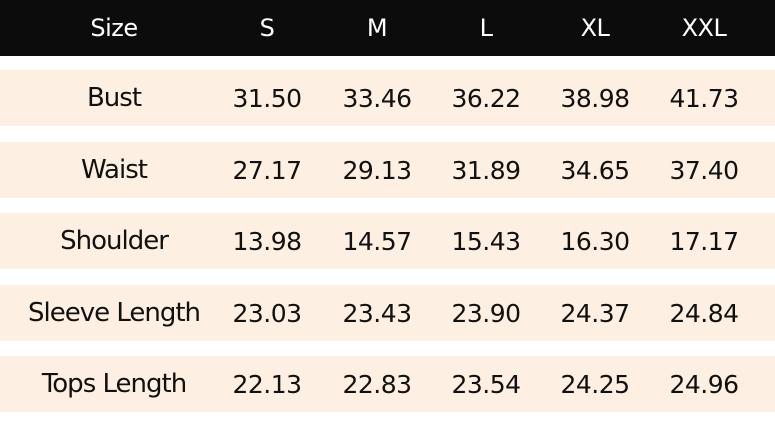 The width and height of the screenshot is (775, 427). I want to click on measurement: 33.46, so click(377, 98).